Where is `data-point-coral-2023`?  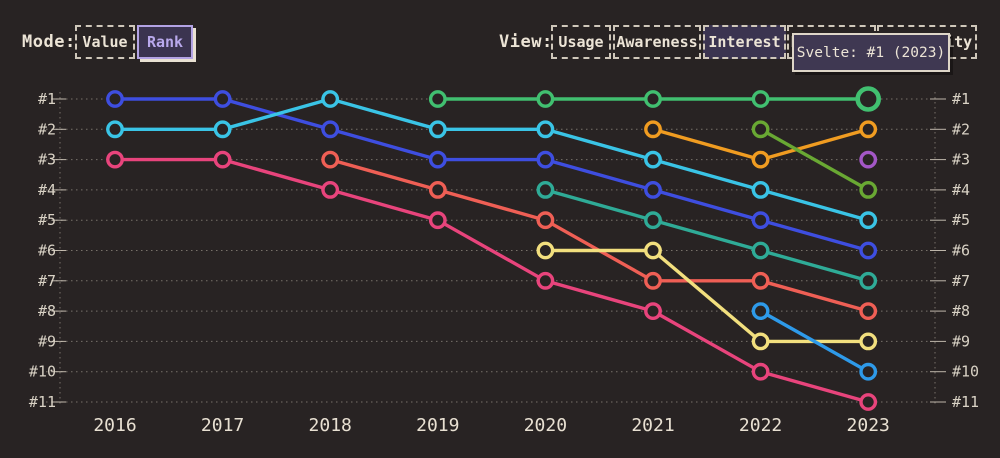 data-point-coral-2023 is located at coordinates (868, 311).